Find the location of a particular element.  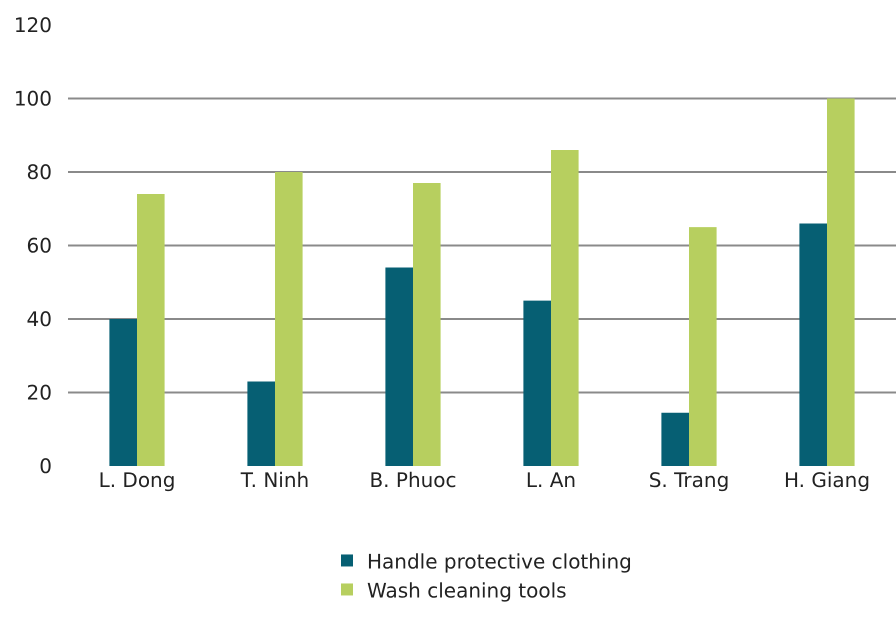

y-tick-label: 20 is located at coordinates (39, 392).